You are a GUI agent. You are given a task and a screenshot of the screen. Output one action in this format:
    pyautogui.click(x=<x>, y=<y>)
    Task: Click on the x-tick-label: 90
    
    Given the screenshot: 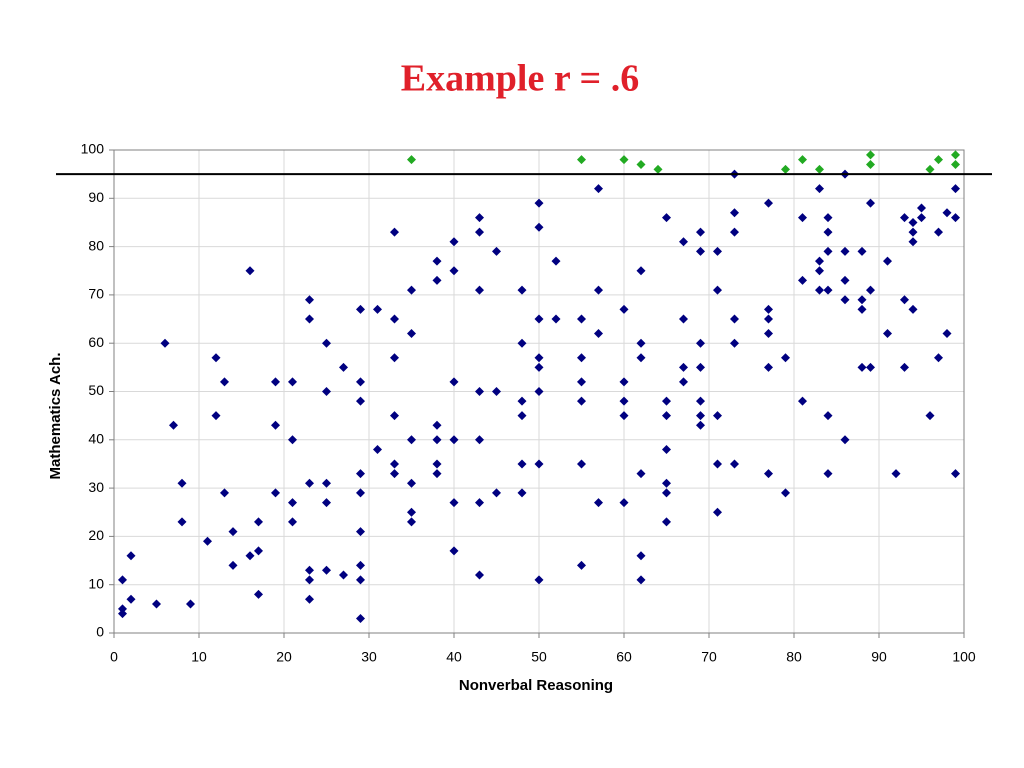 What is the action you would take?
    pyautogui.click(x=879, y=657)
    